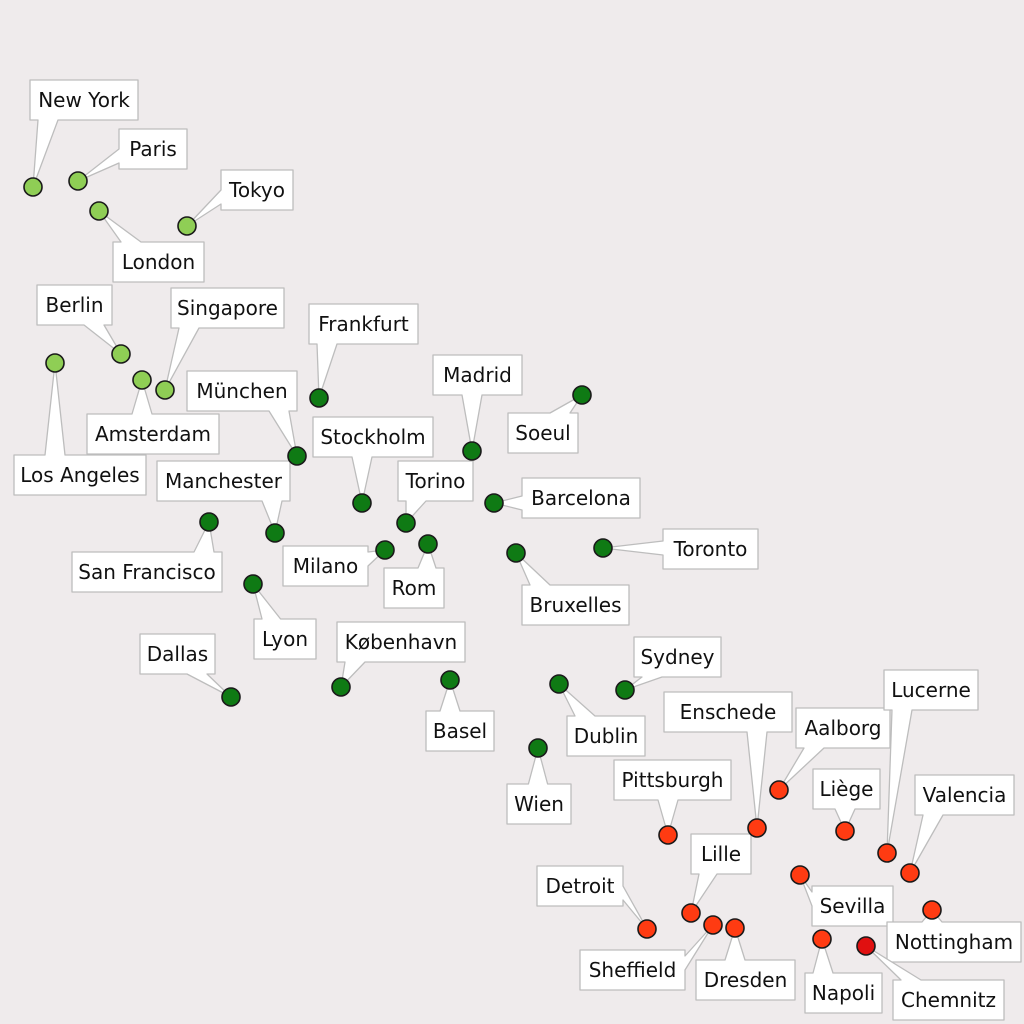  I want to click on callout-box-munchen, so click(242, 413).